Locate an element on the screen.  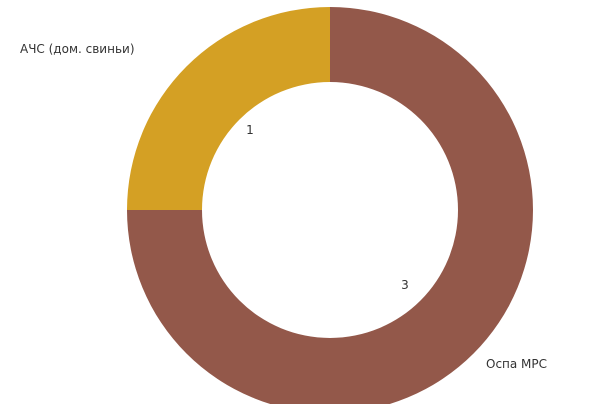
category-label-ospa: Оспа МРС is located at coordinates (516, 364).